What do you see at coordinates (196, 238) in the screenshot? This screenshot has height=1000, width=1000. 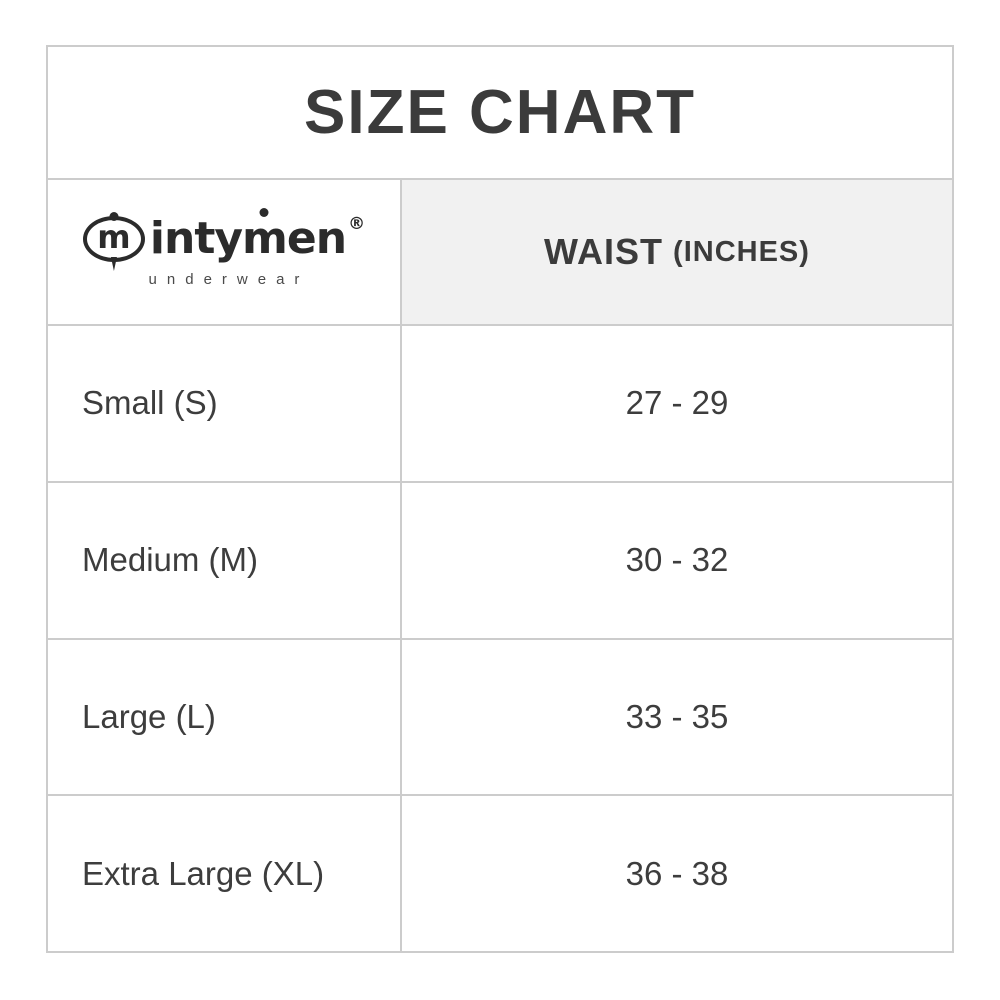 I see `brand-wordmark-pre: inty` at bounding box center [196, 238].